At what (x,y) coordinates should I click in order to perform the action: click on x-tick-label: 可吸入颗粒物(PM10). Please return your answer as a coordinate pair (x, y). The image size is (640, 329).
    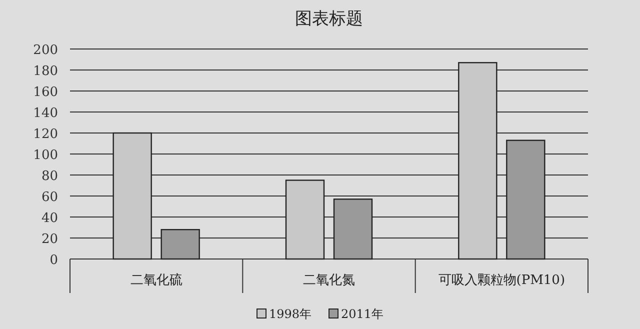
    Looking at the image, I should click on (502, 280).